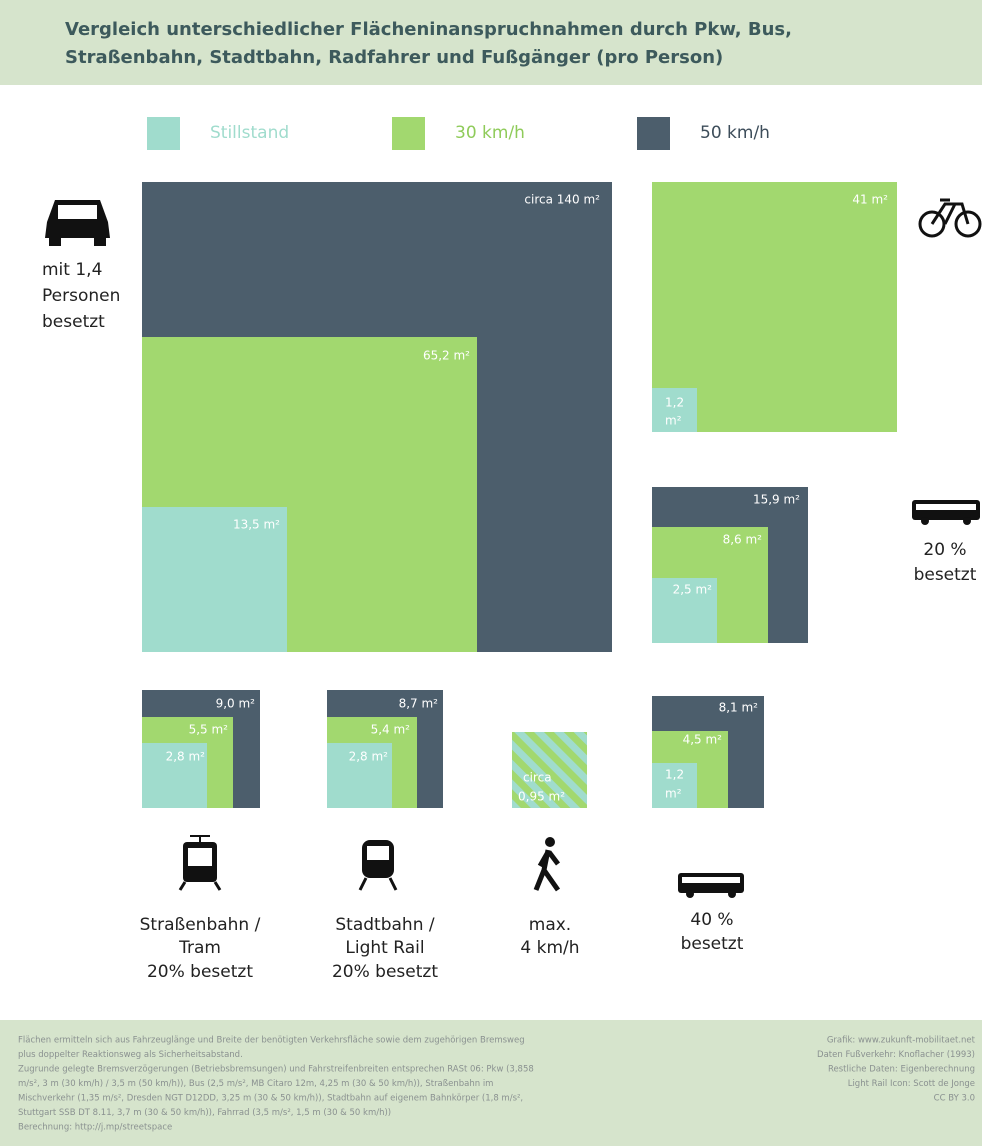  Describe the element at coordinates (77, 223) in the screenshot. I see `car-icon` at that location.